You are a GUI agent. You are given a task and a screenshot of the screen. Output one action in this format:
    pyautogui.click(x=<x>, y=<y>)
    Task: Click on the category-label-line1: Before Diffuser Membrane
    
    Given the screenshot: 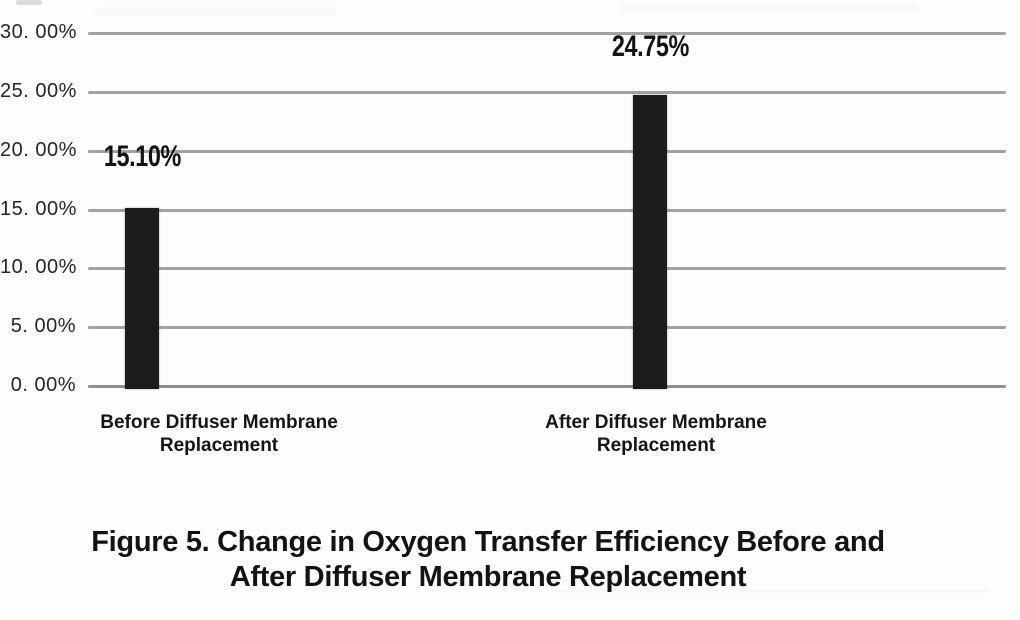 What is the action you would take?
    pyautogui.click(x=219, y=422)
    